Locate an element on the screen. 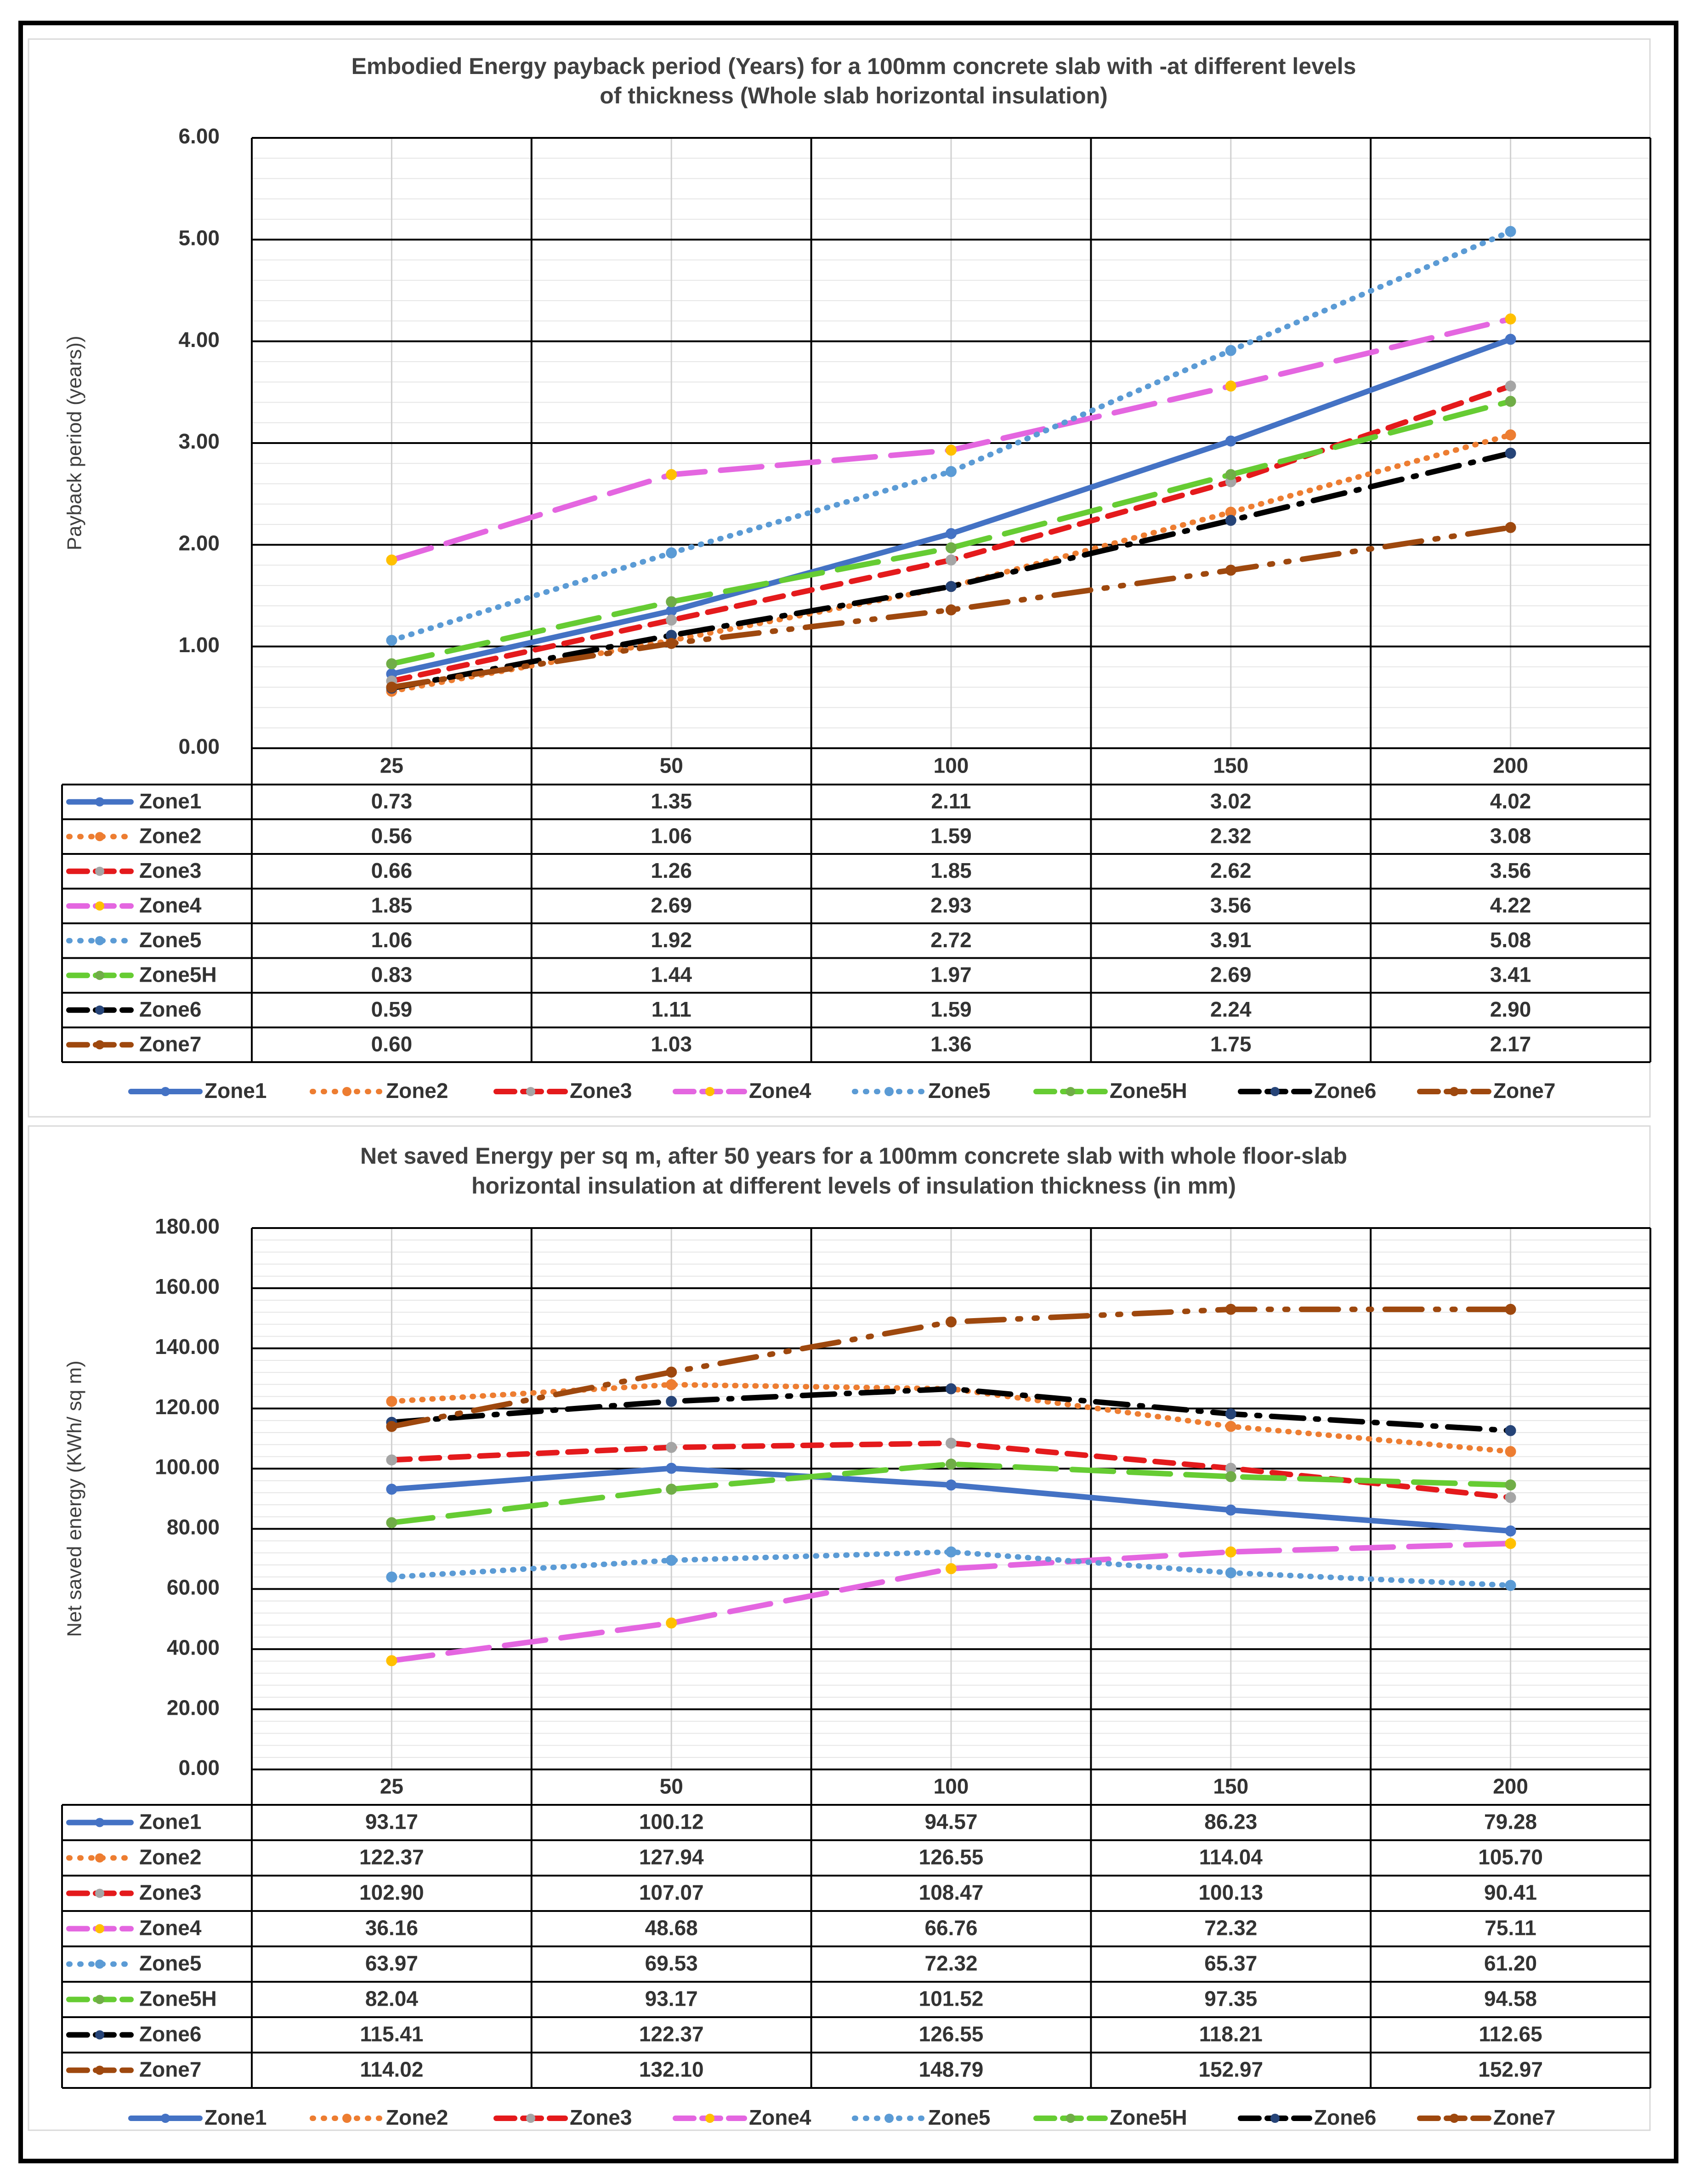 The image size is (1706, 2184). table-value: 1.11 is located at coordinates (671, 1009).